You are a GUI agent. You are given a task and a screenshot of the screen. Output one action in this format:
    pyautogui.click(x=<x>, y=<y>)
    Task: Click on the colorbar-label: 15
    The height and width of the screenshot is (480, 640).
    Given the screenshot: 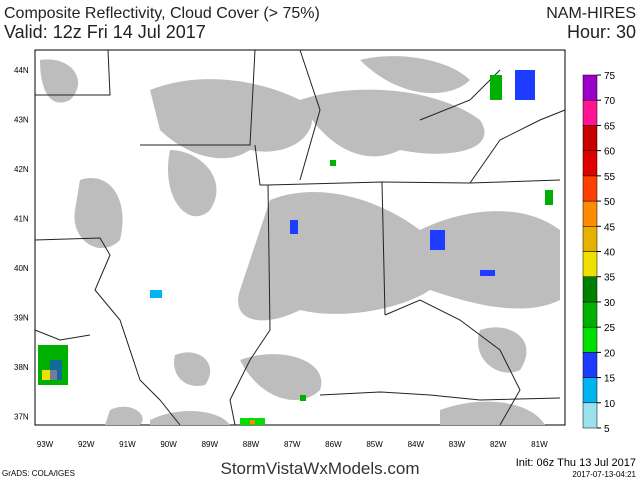 What is the action you would take?
    pyautogui.click(x=610, y=379)
    